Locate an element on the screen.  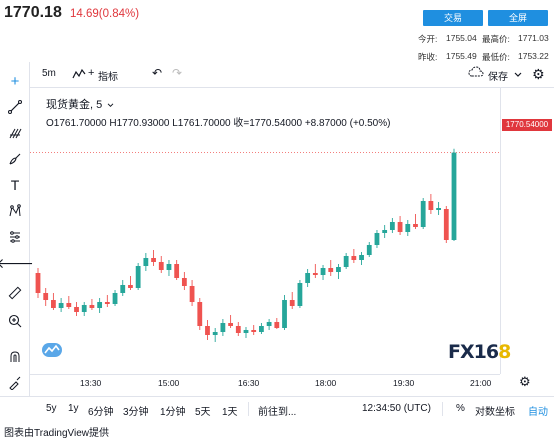
prev-close-label: 昨收: is located at coordinates (428, 57).